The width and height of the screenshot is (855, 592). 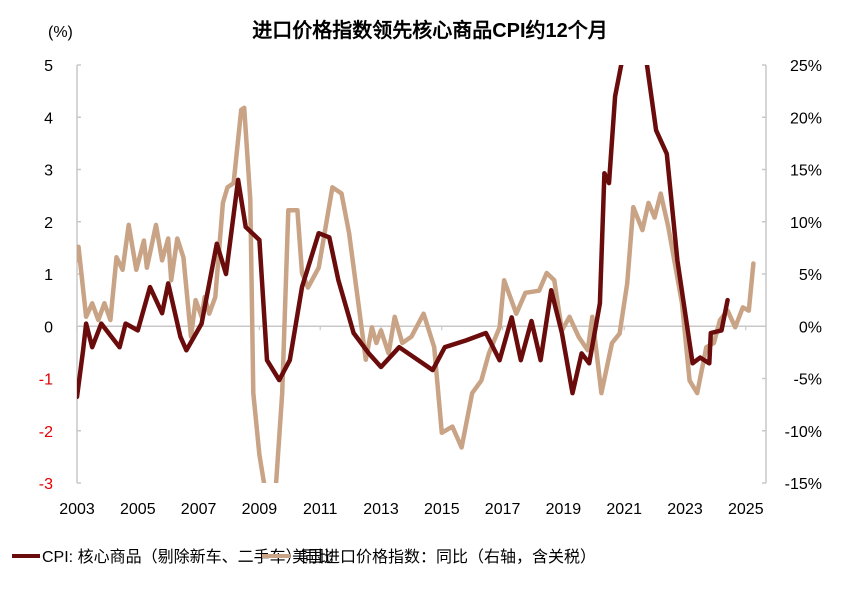 I want to click on x-tick-label: 2013, so click(x=381, y=509).